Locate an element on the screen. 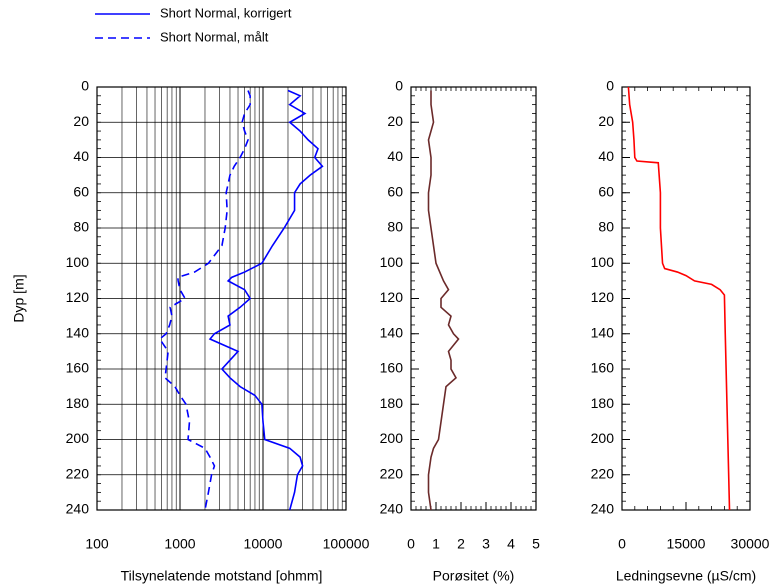  y-axis-label: Dyp [m] is located at coordinates (19, 298).